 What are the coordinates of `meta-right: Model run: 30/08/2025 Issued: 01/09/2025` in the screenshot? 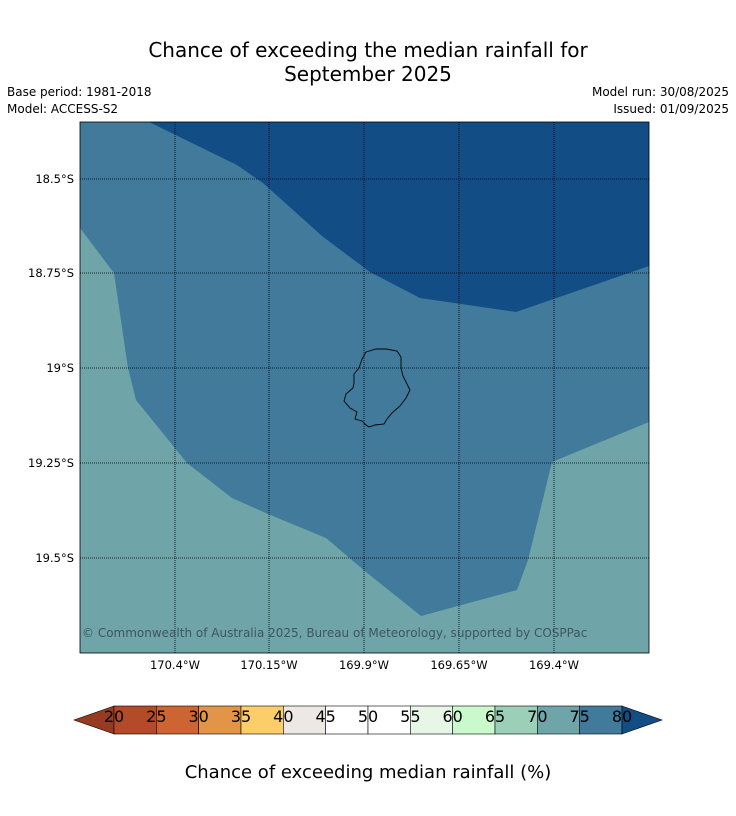 It's located at (660, 101).